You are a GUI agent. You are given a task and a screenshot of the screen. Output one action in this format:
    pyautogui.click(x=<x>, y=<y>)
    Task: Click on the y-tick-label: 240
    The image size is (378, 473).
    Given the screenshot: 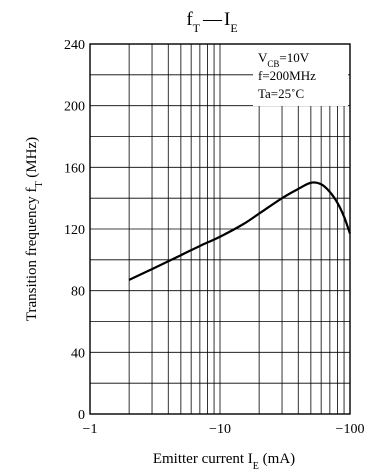 What is the action you would take?
    pyautogui.click(x=74, y=45)
    